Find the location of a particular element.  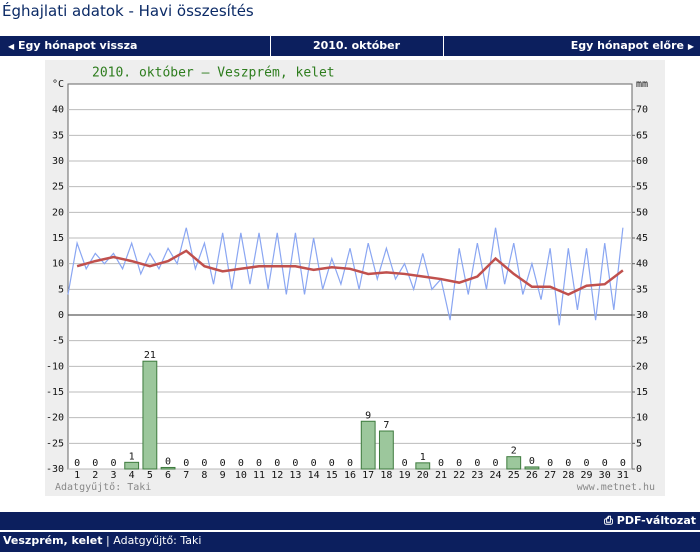

x-tick-label: 24 is located at coordinates (496, 475).